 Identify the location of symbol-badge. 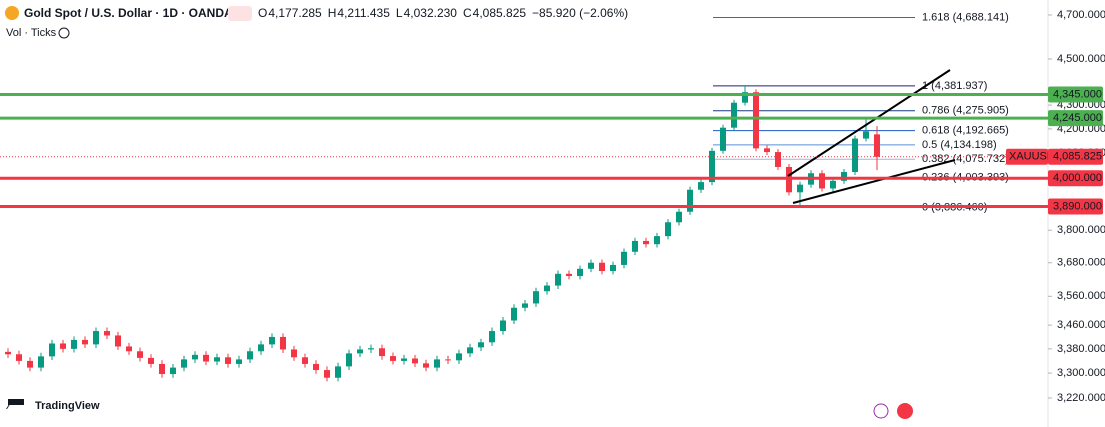
(1027, 156).